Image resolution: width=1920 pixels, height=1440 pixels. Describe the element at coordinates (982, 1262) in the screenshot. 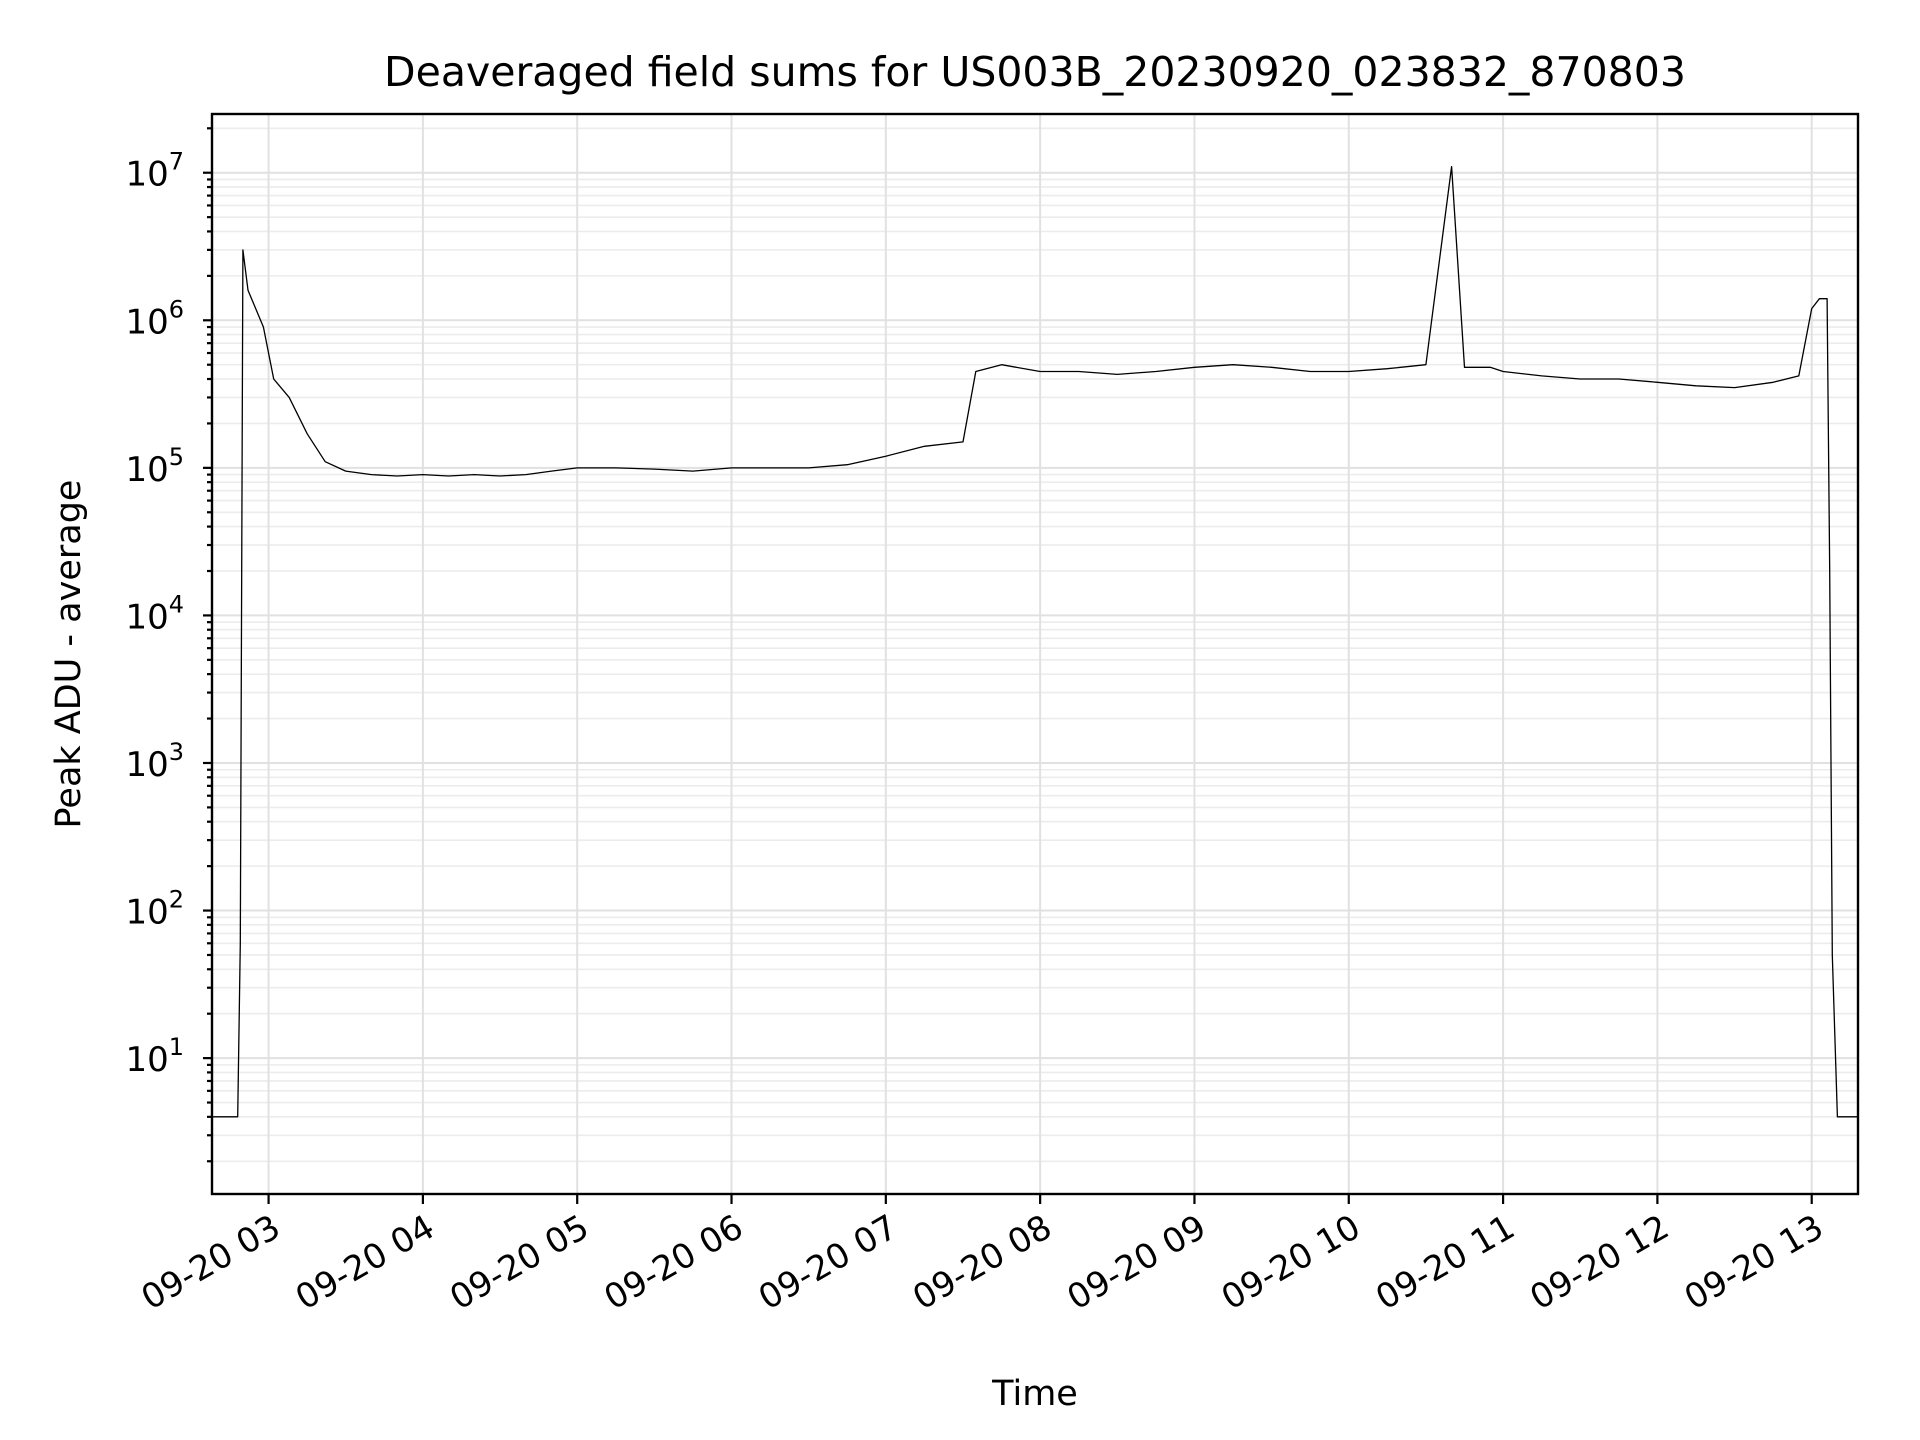

I see `x-tick-label: 09-20 08` at that location.